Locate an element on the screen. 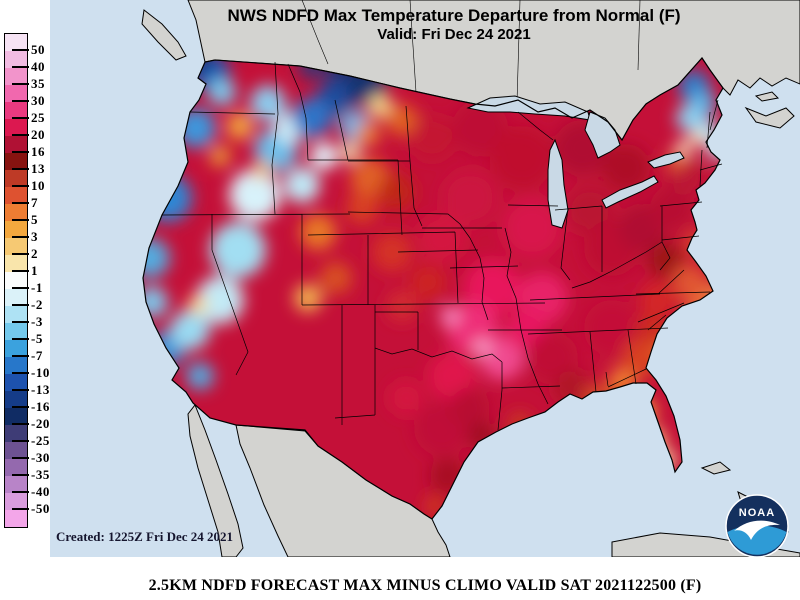  colorbar-tick-label: 2 is located at coordinates (34, 253).